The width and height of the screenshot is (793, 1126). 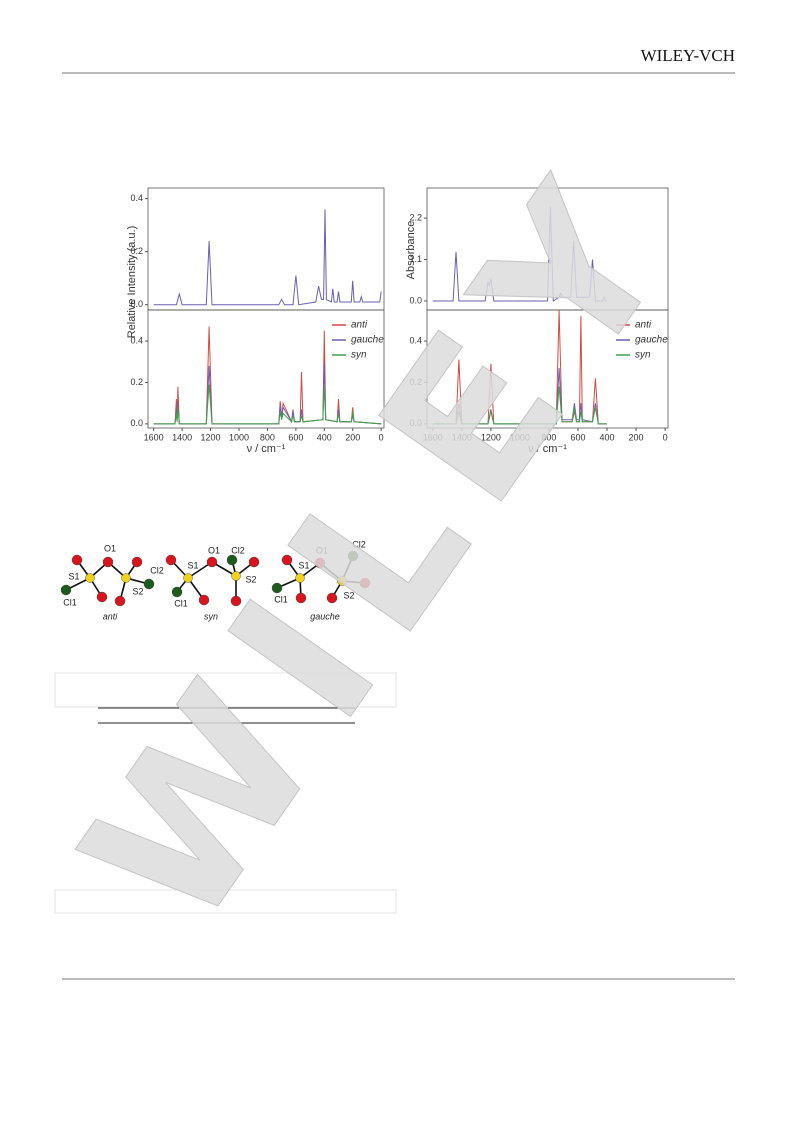 I want to click on y-axis-label: Absorbance, so click(x=411, y=250).